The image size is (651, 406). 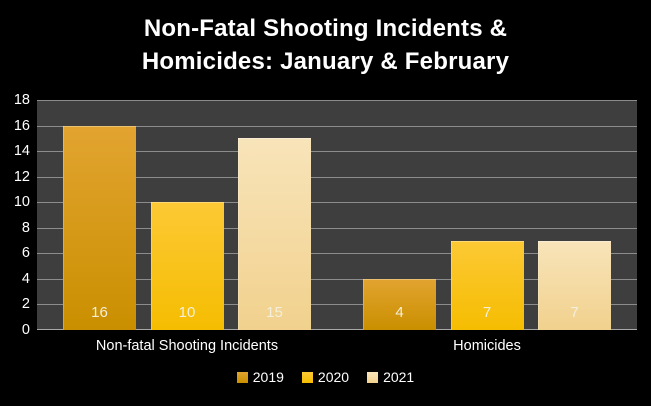 What do you see at coordinates (25, 278) in the screenshot?
I see `y-tick-label: 4` at bounding box center [25, 278].